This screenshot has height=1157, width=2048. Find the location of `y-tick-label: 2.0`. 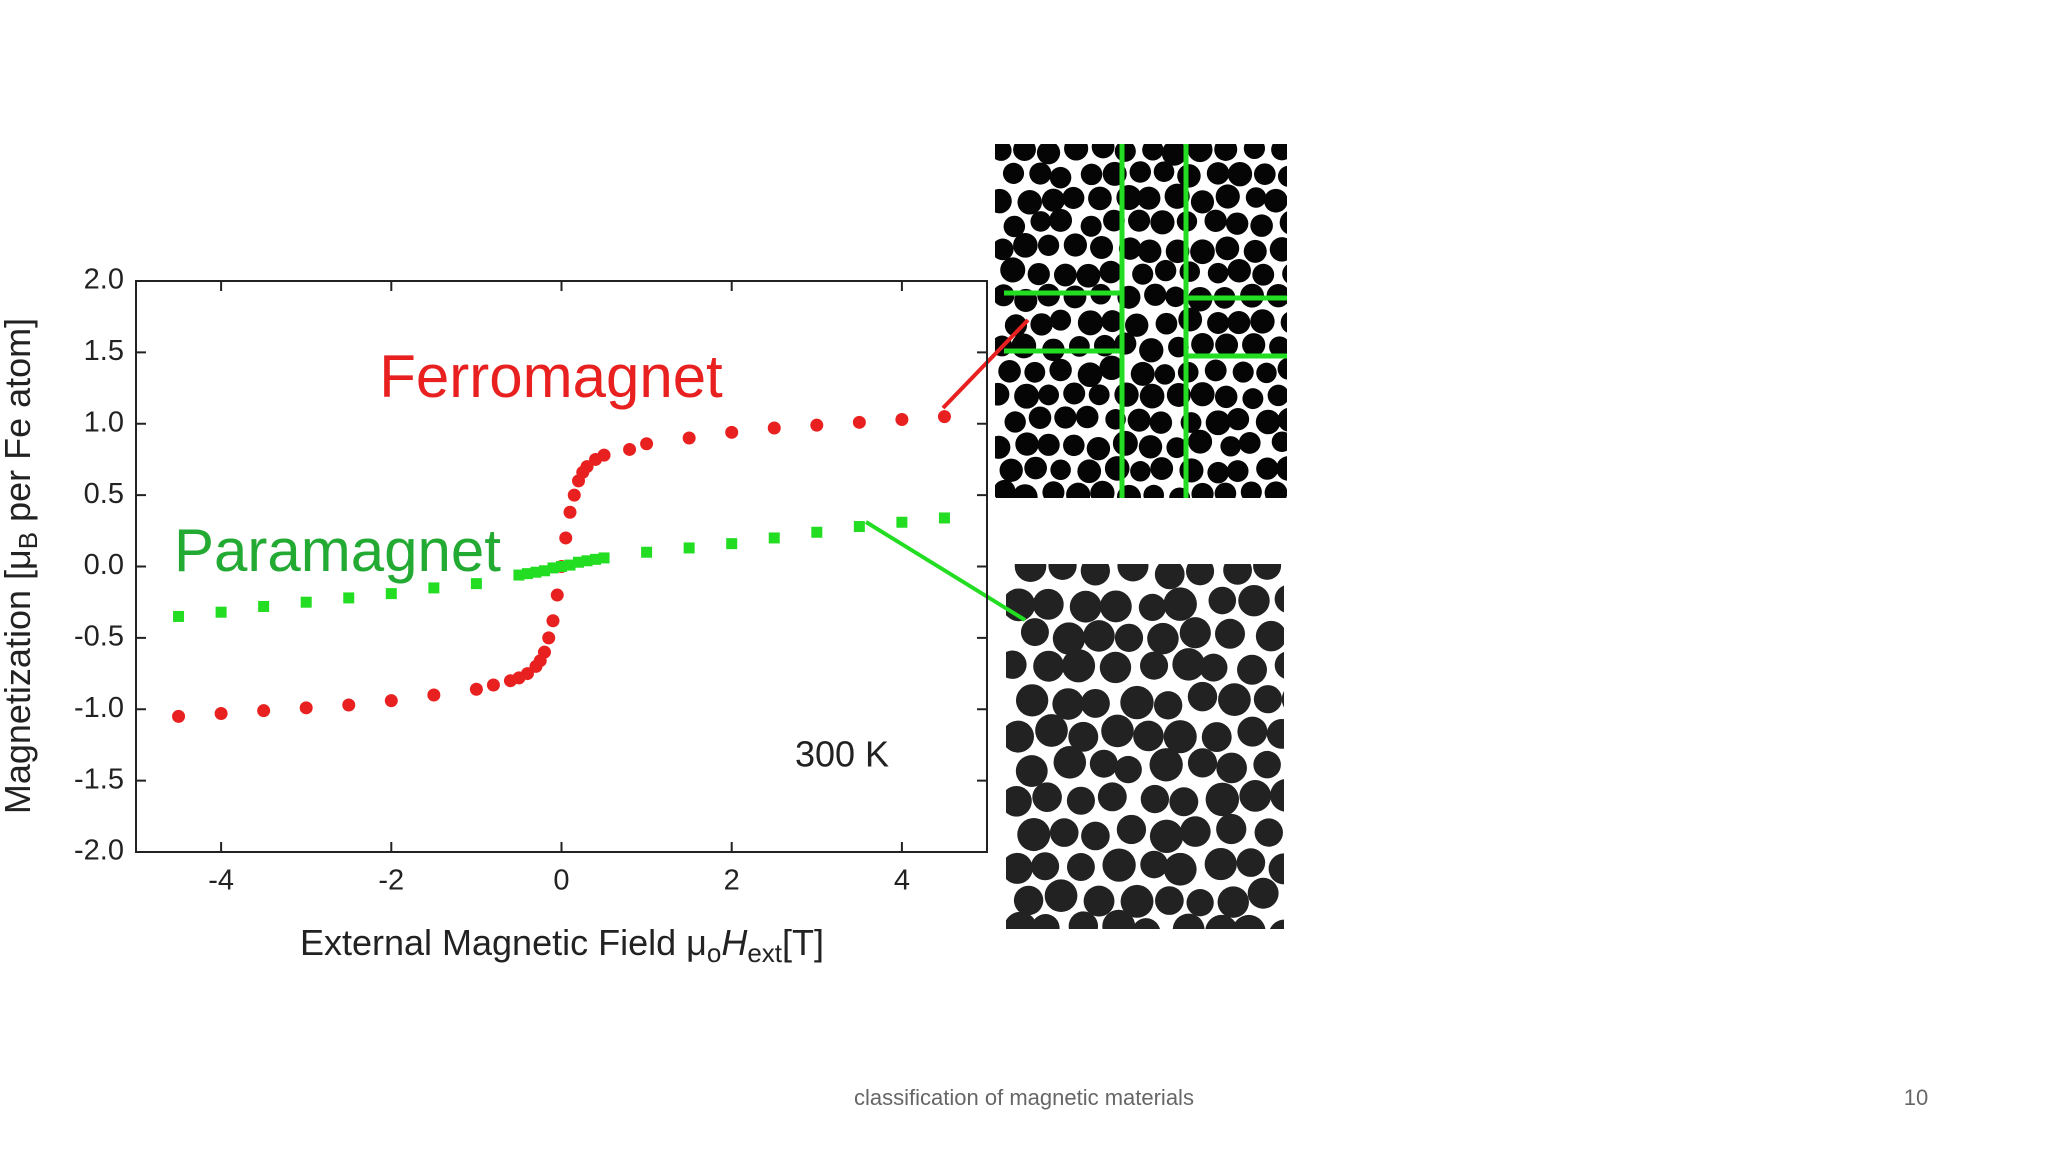

y-tick-label: 2.0 is located at coordinates (104, 280).